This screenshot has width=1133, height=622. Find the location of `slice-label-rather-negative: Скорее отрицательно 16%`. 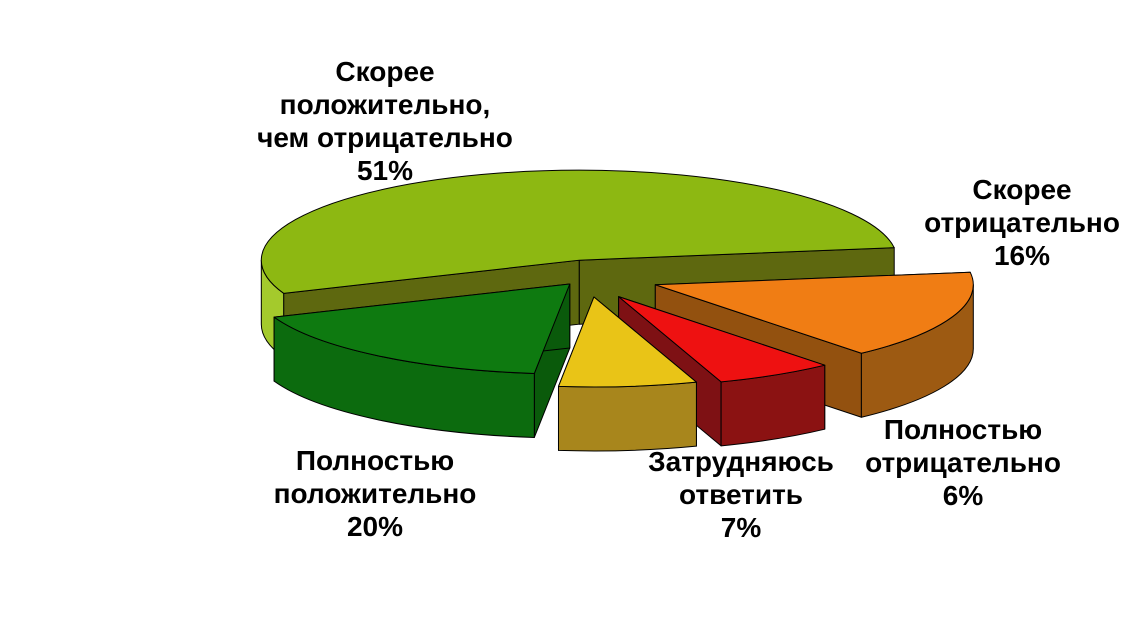

slice-label-rather-negative: Скорее отрицательно 16% is located at coordinates (1022, 222).